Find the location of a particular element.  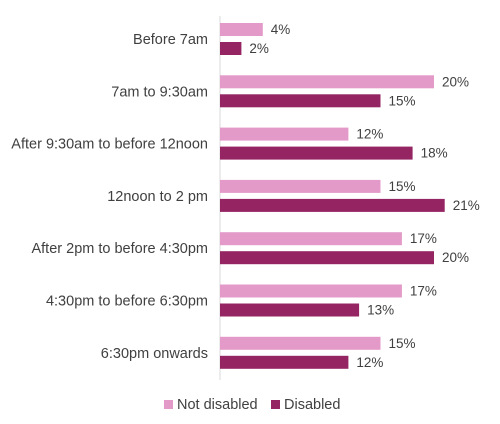

category-label: 4:30pm to before 6:30pm is located at coordinates (127, 302).